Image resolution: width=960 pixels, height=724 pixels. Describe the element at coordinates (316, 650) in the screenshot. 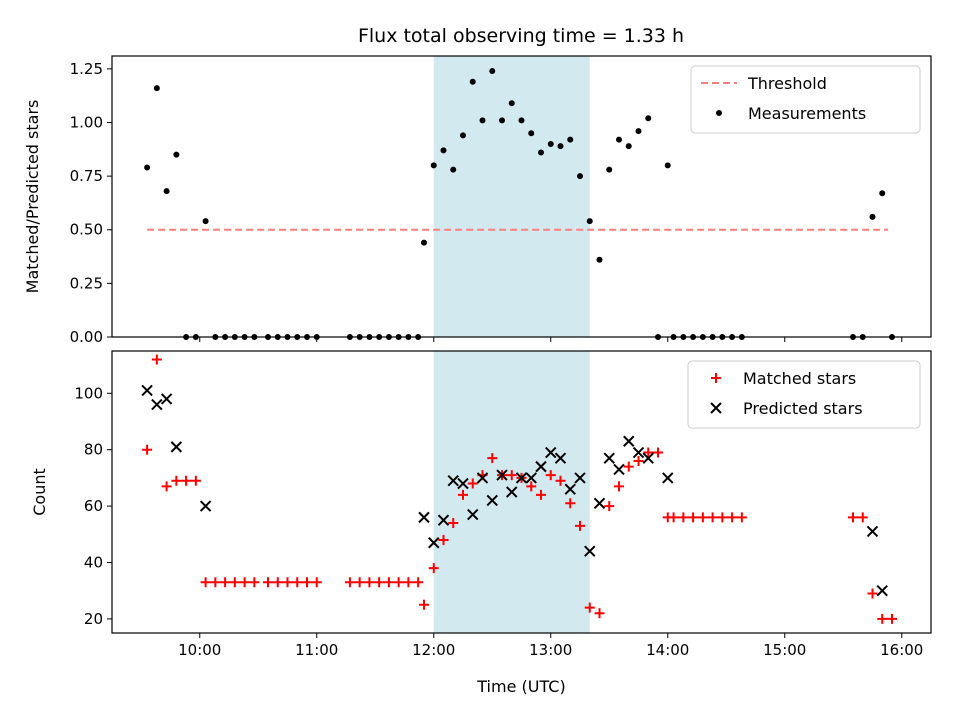

I see `x-tick-label: 11:00` at that location.